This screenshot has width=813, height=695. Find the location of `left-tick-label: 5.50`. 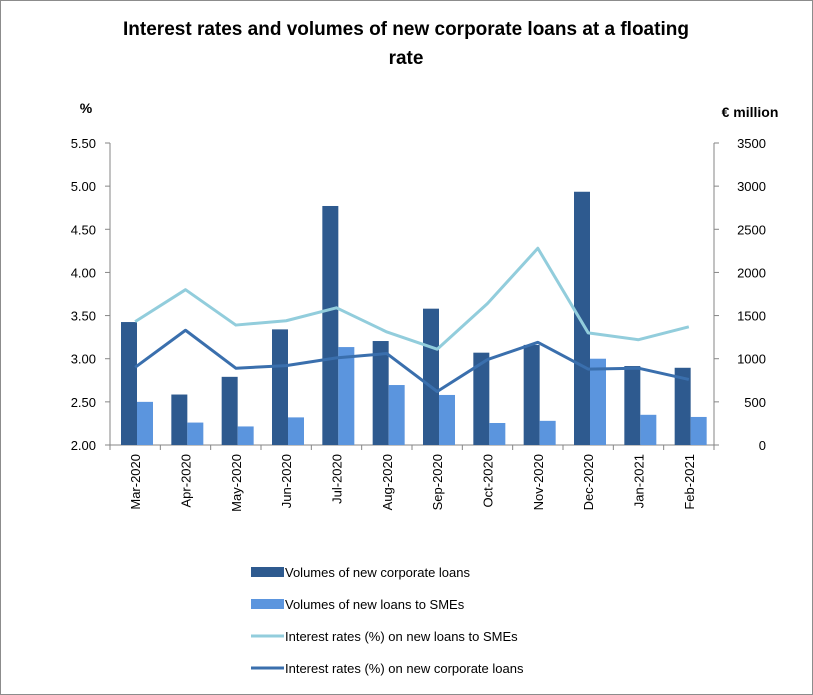

left-tick-label: 5.50 is located at coordinates (83, 143).